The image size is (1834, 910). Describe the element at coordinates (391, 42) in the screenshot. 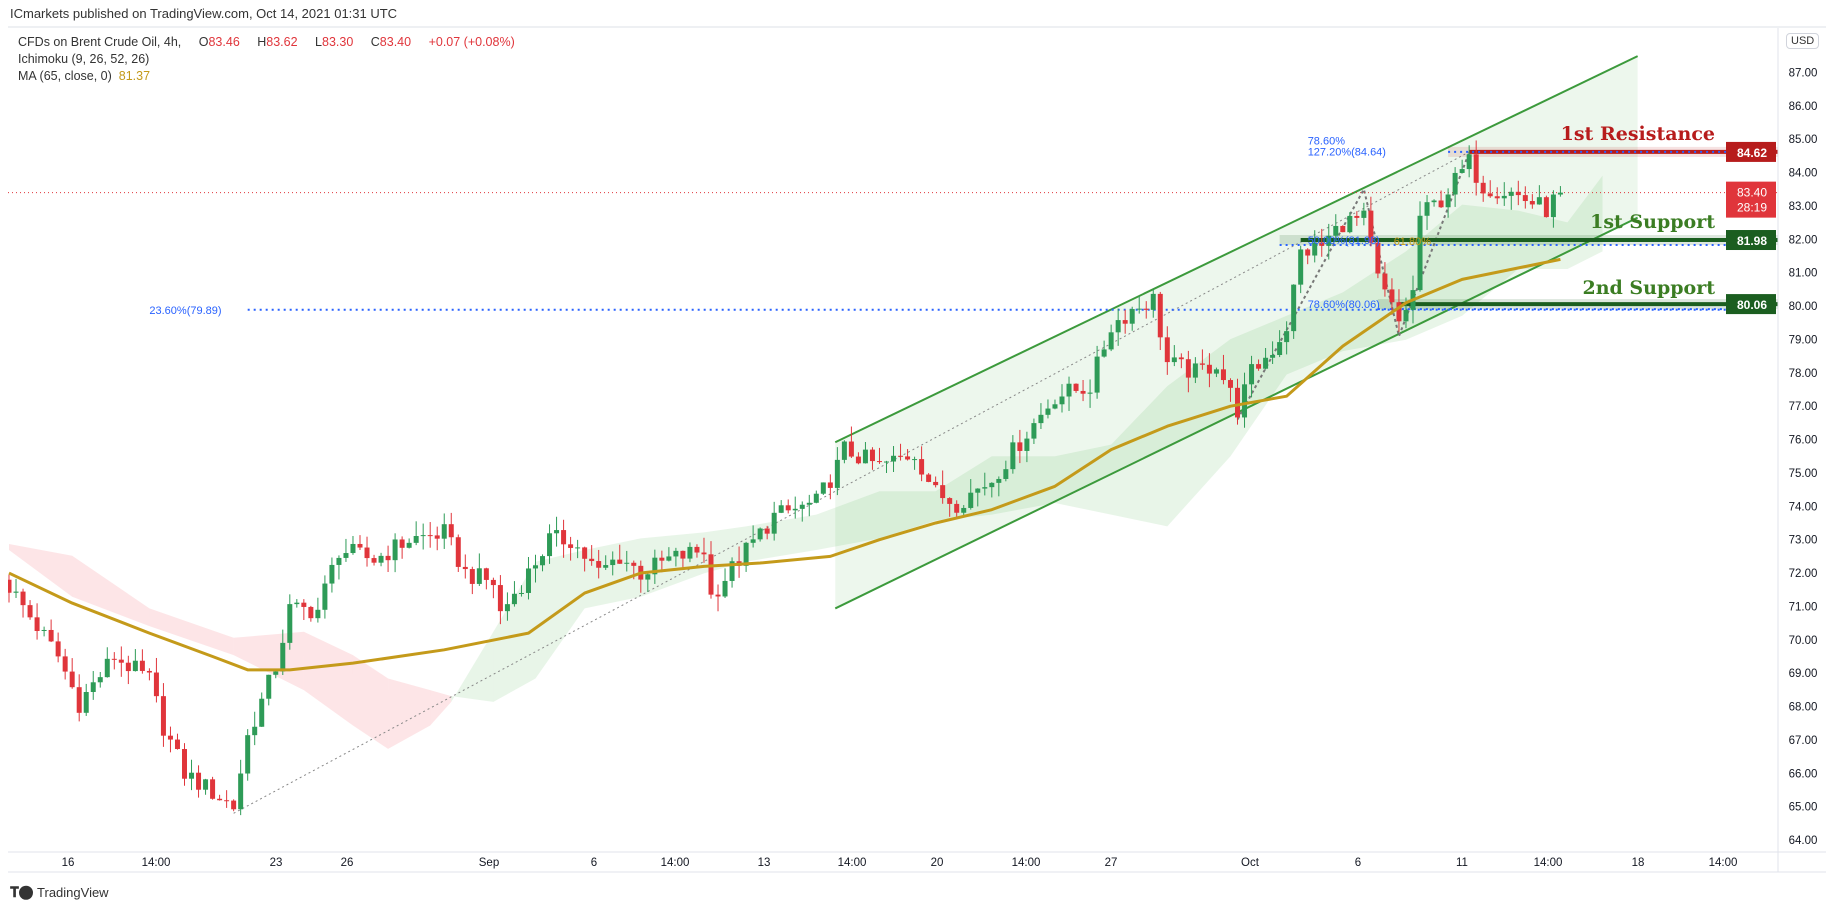

I see `ohlc-close: C83.40` at that location.